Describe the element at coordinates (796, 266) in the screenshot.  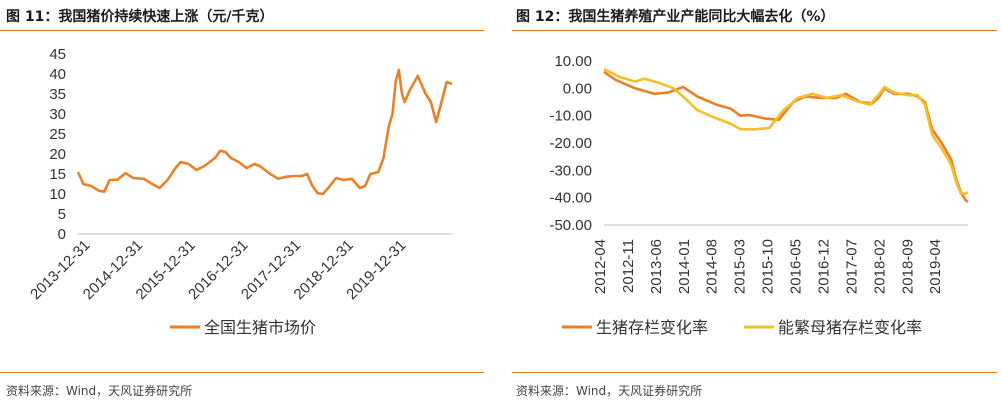
I see `x-tick-label: 2016-05` at that location.